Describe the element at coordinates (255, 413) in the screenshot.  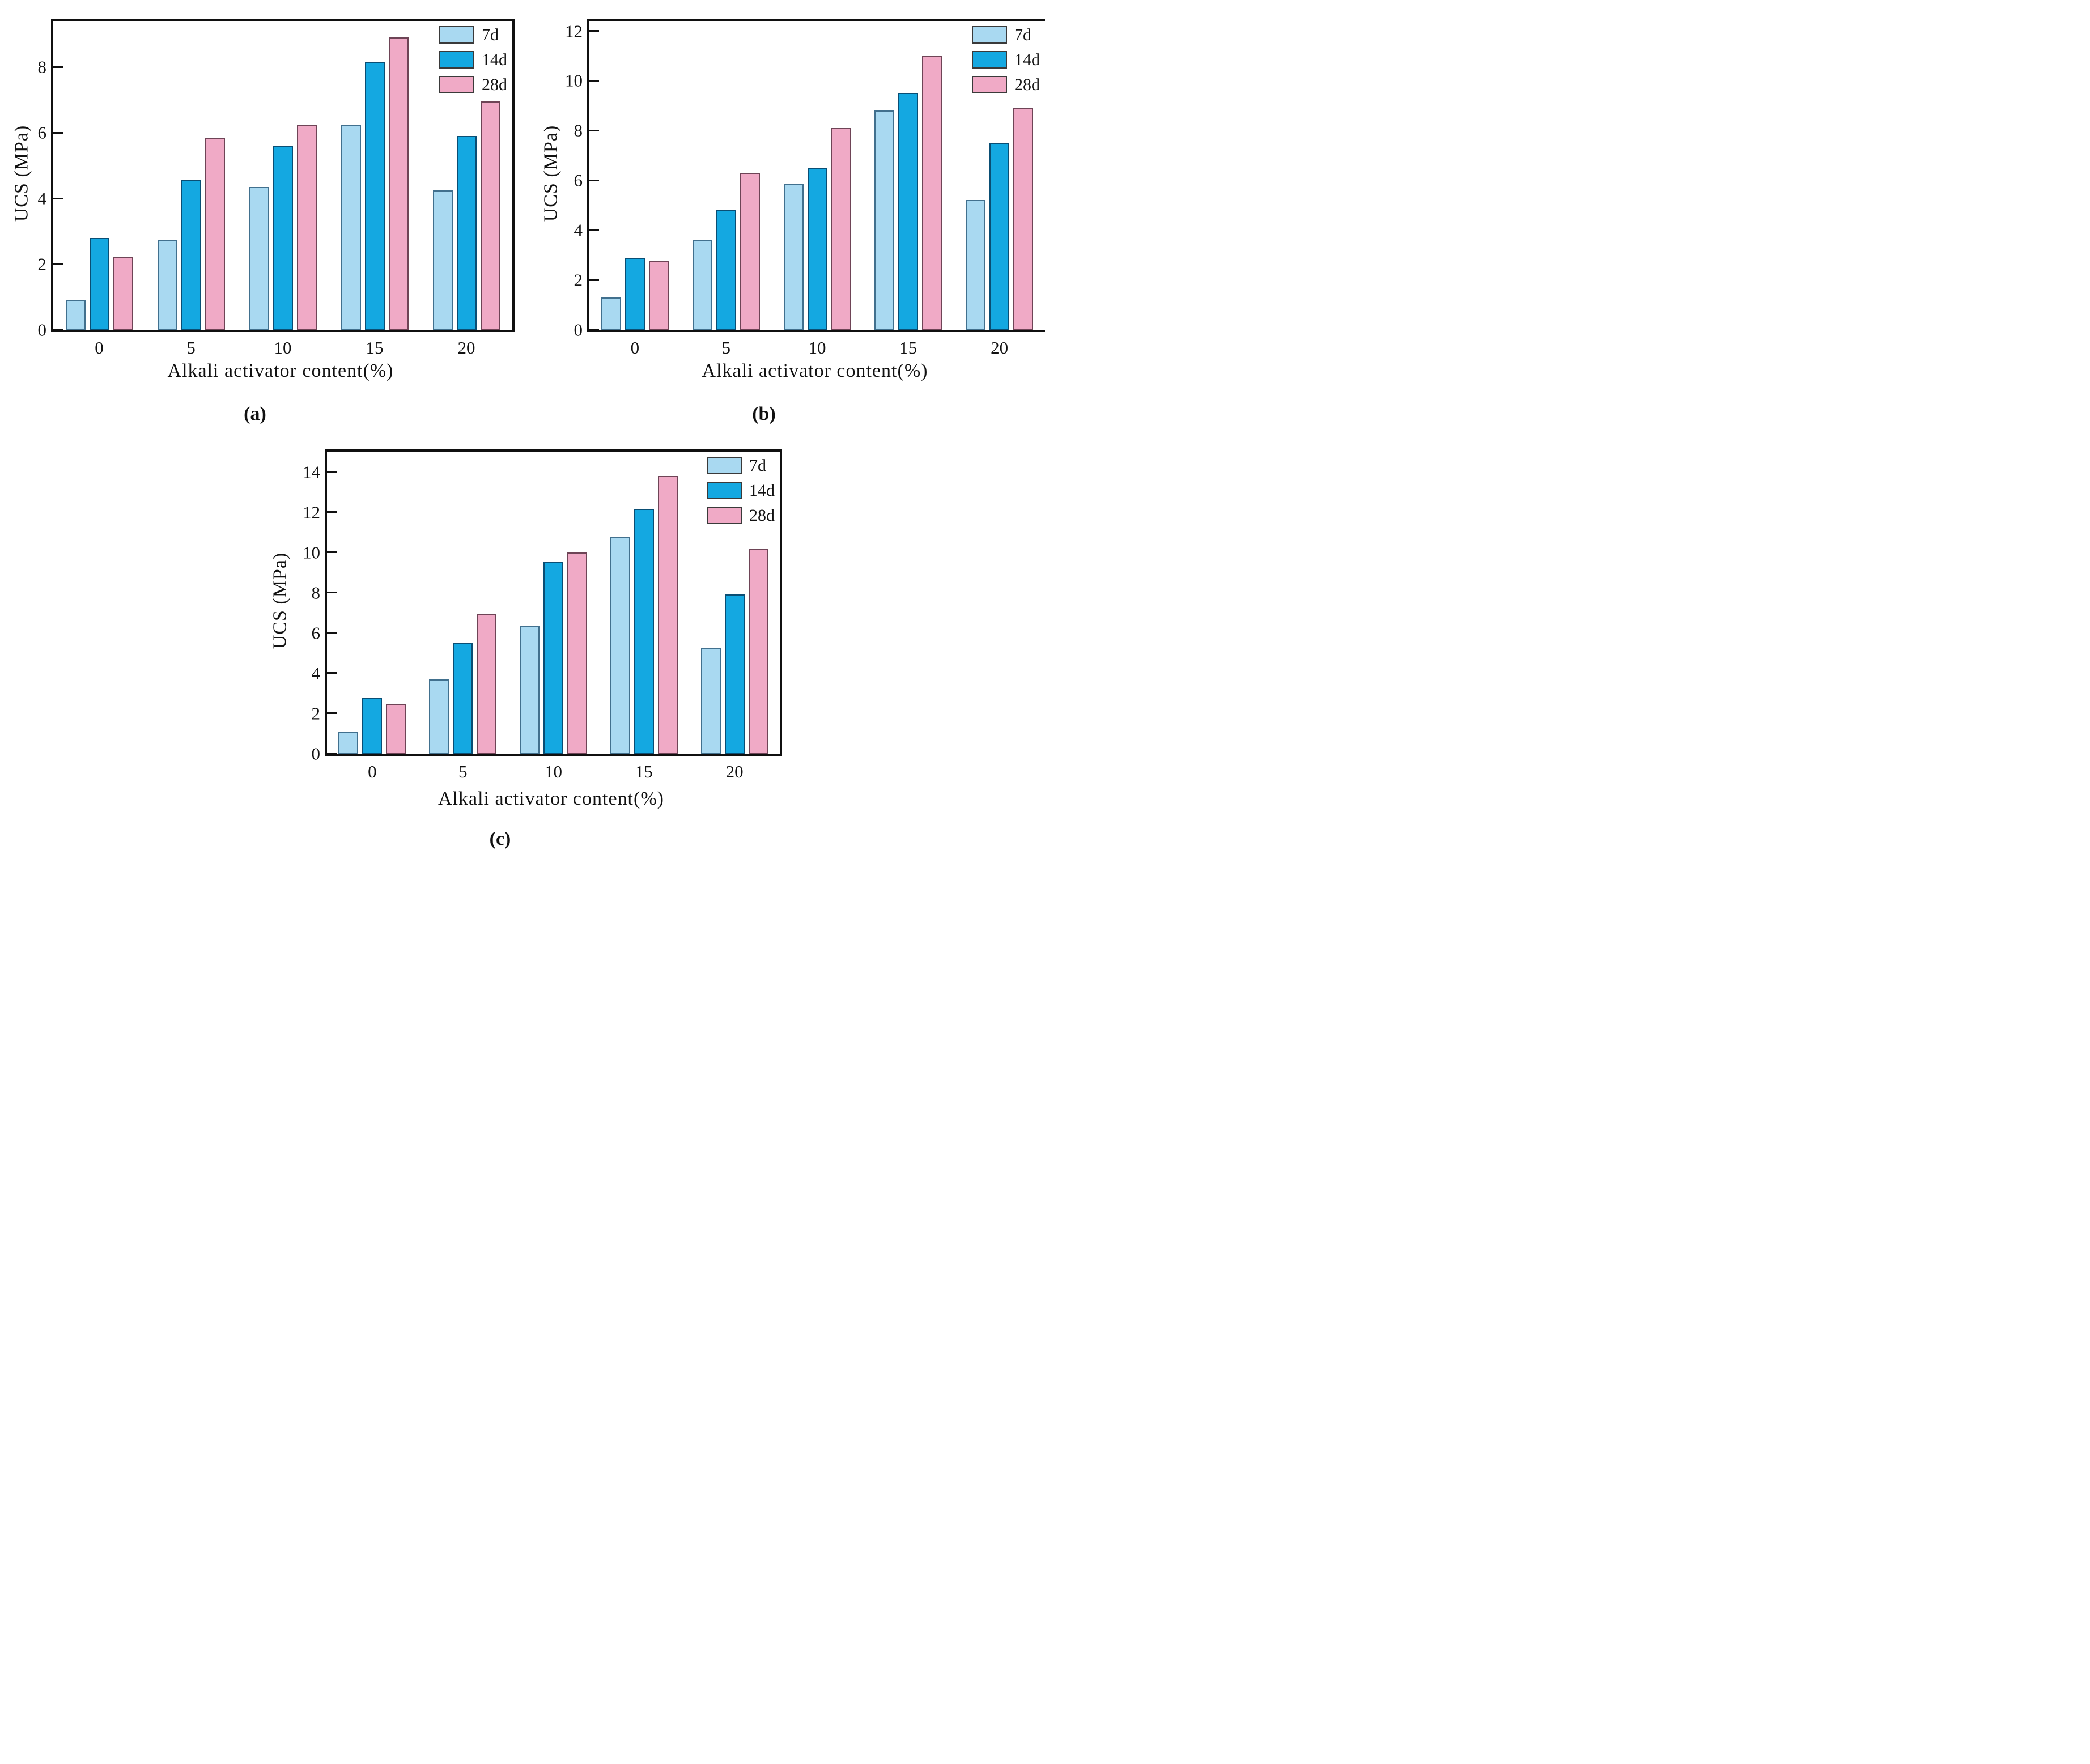
I see `panel-caption-a: (a)` at that location.